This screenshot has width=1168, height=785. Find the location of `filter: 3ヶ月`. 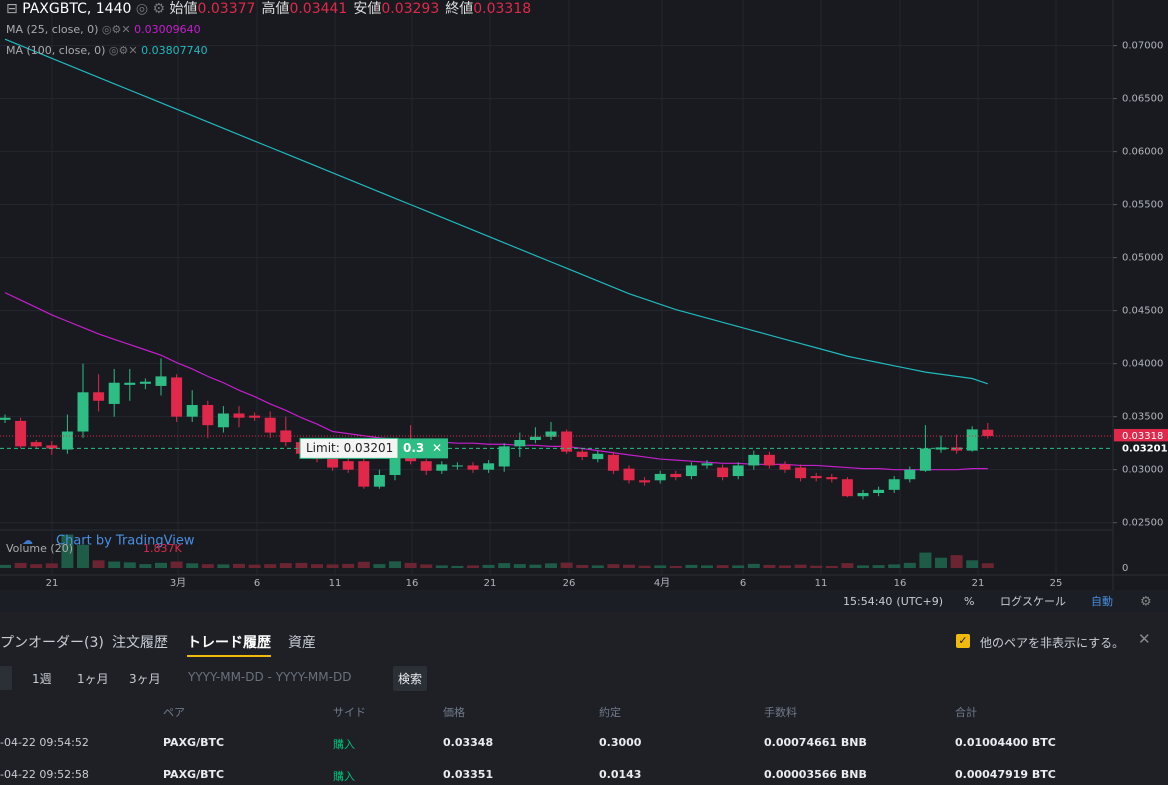

filter: 3ヶ月 is located at coordinates (145, 679).